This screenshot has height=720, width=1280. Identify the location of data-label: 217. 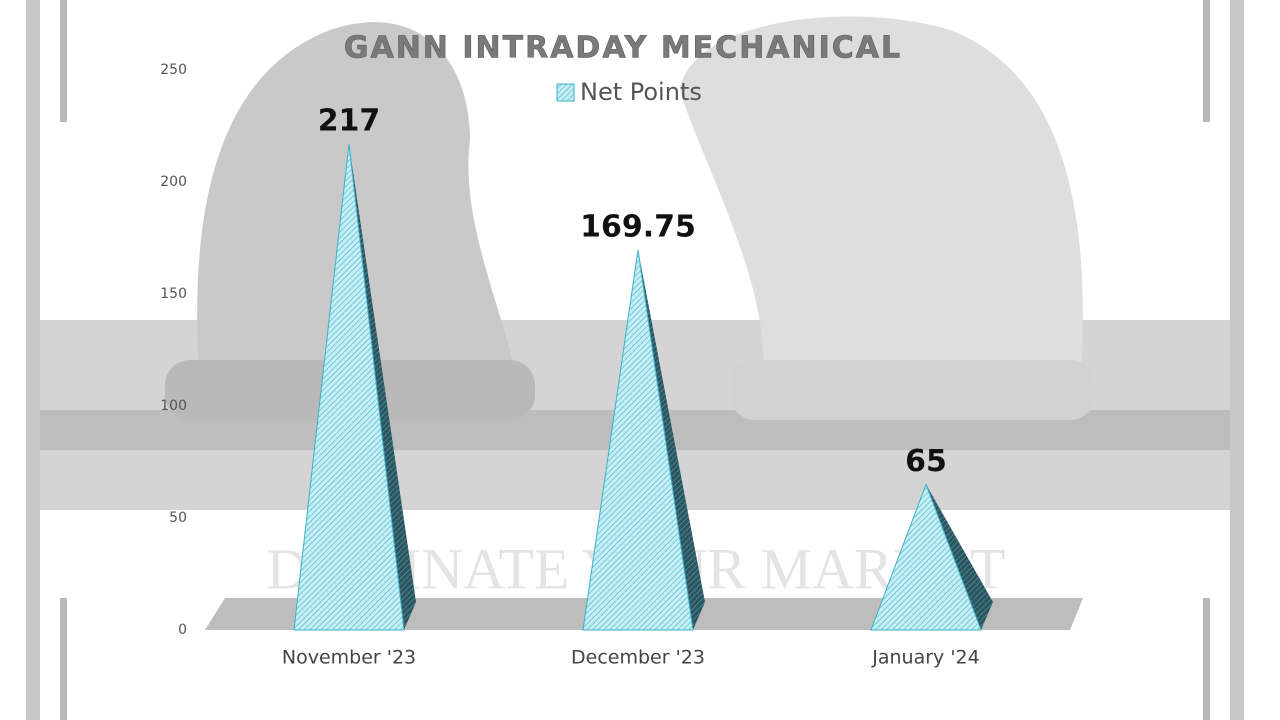
(349, 120).